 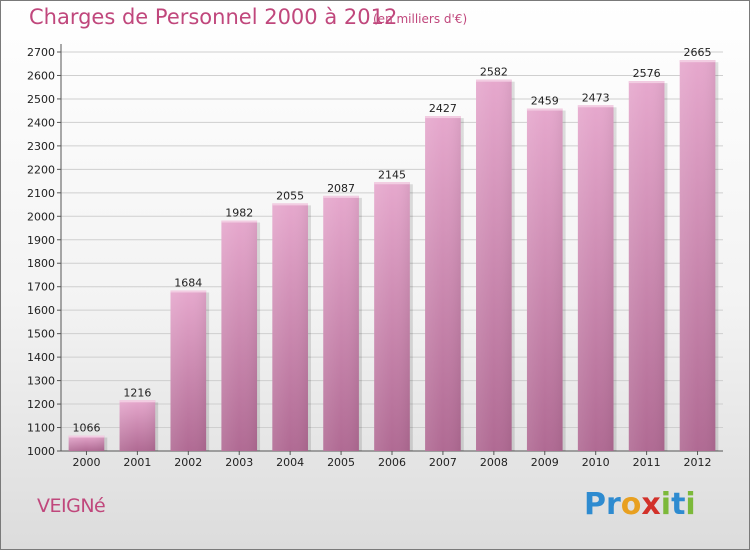 What do you see at coordinates (41, 169) in the screenshot?
I see `y-tick-label: 2200` at bounding box center [41, 169].